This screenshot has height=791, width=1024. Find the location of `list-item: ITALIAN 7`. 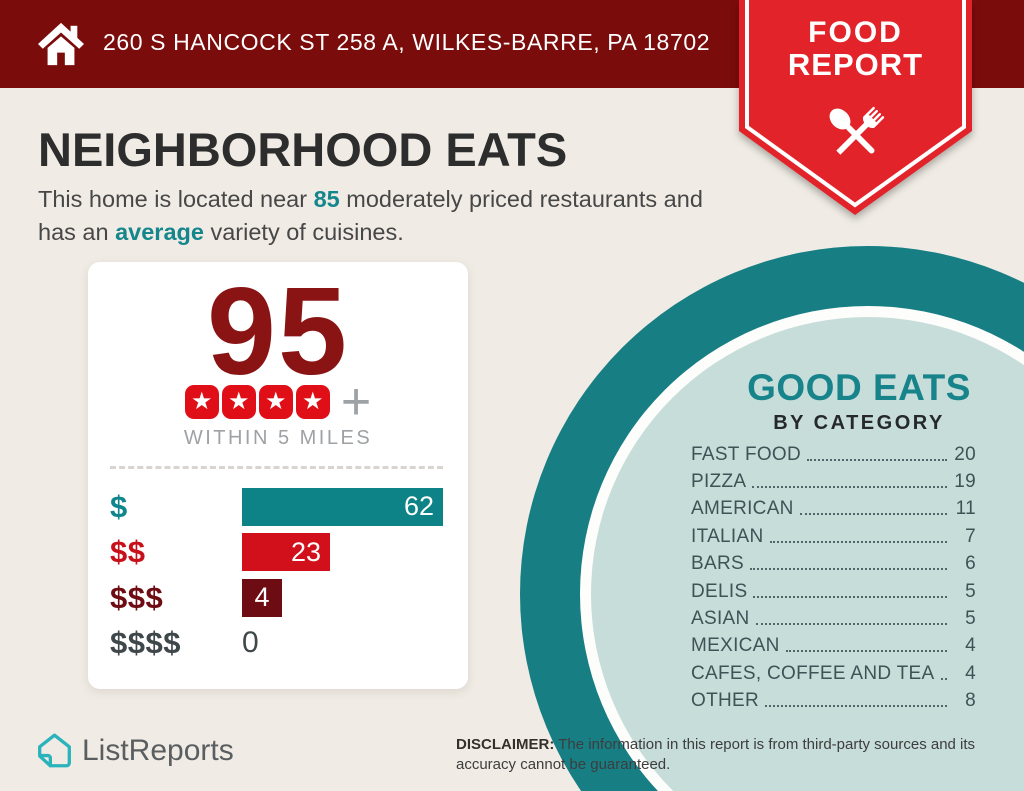

list-item: ITALIAN 7 is located at coordinates (833, 536).